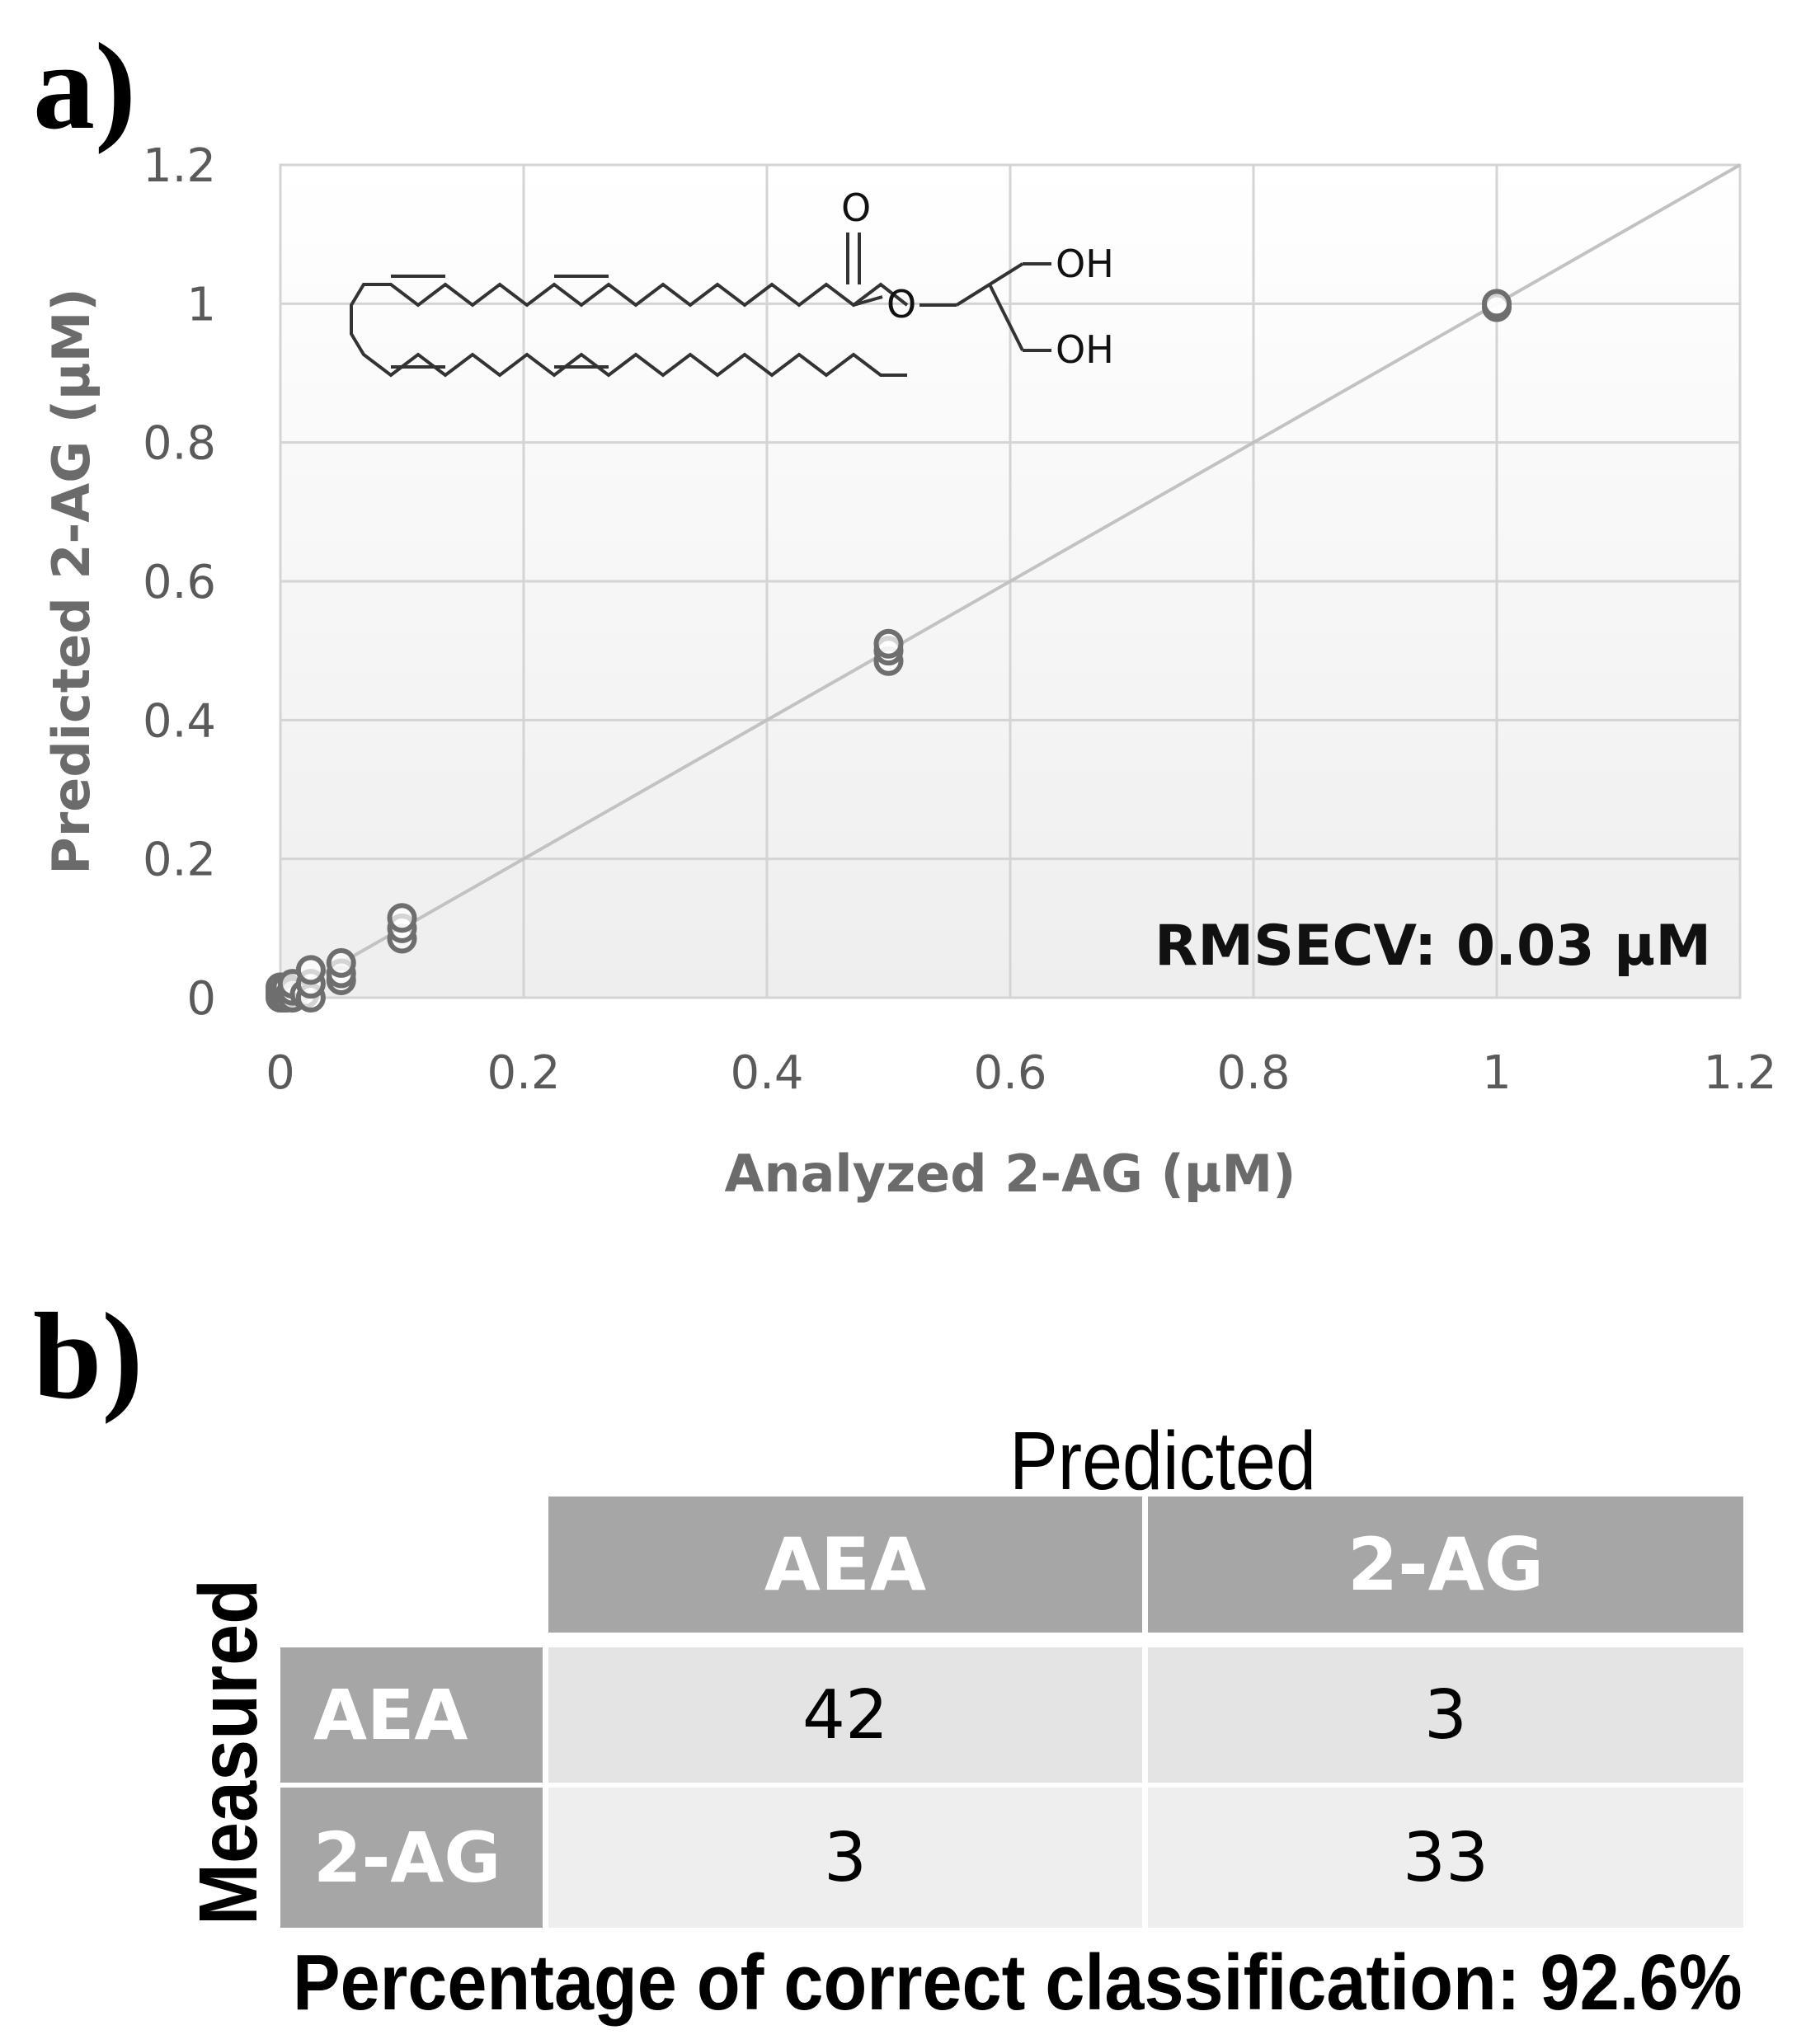 The width and height of the screenshot is (1806, 2044). What do you see at coordinates (180, 166) in the screenshot?
I see `y-tick-label: 1.2` at bounding box center [180, 166].